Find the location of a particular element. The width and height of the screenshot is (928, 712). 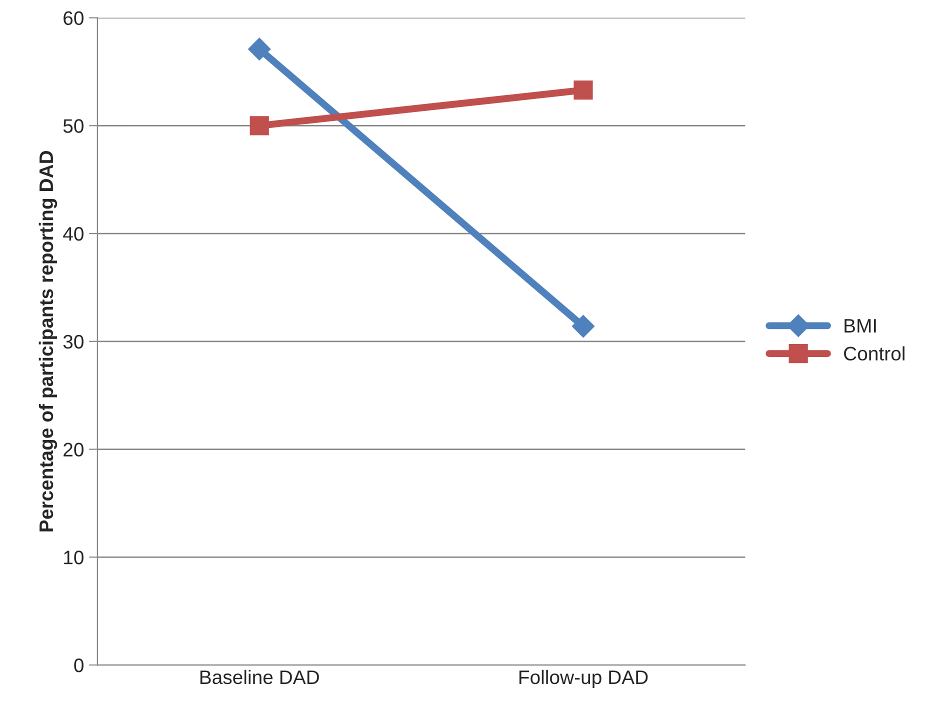

y-tick-label: 0 is located at coordinates (79, 665).